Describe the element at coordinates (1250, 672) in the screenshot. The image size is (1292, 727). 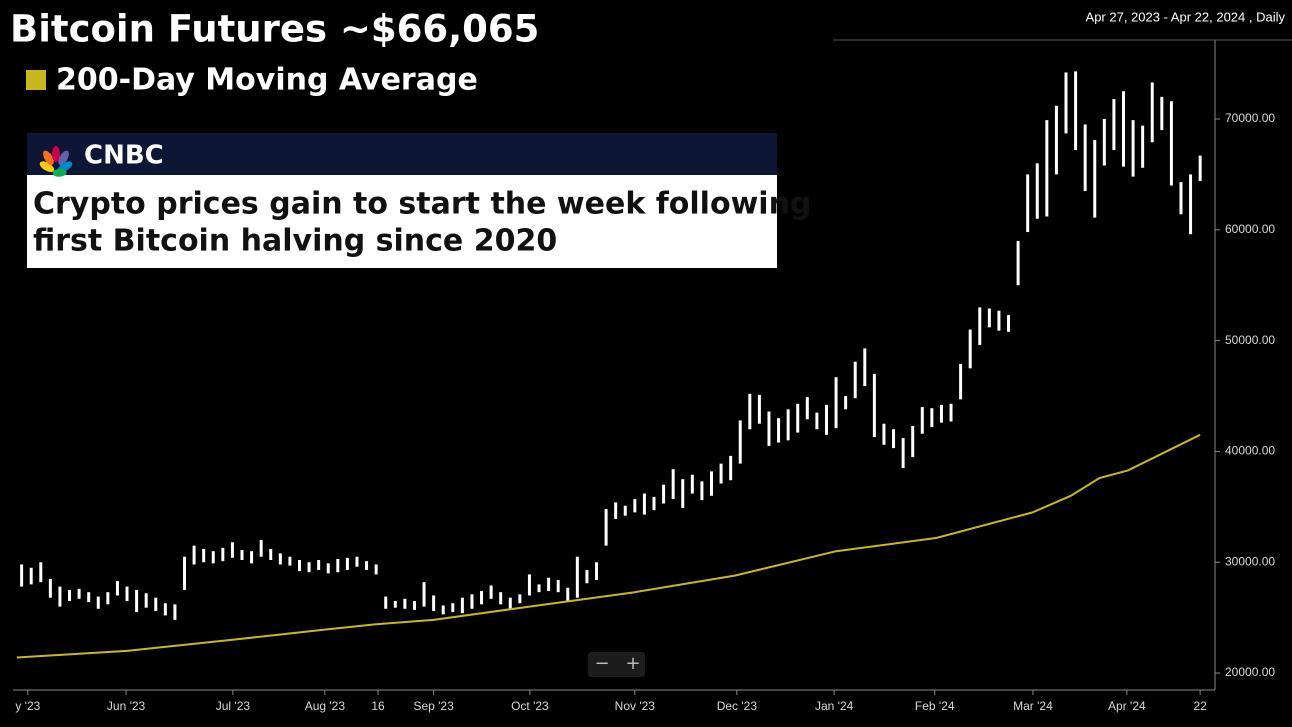
I see `y-tick-label: 20000.00` at that location.